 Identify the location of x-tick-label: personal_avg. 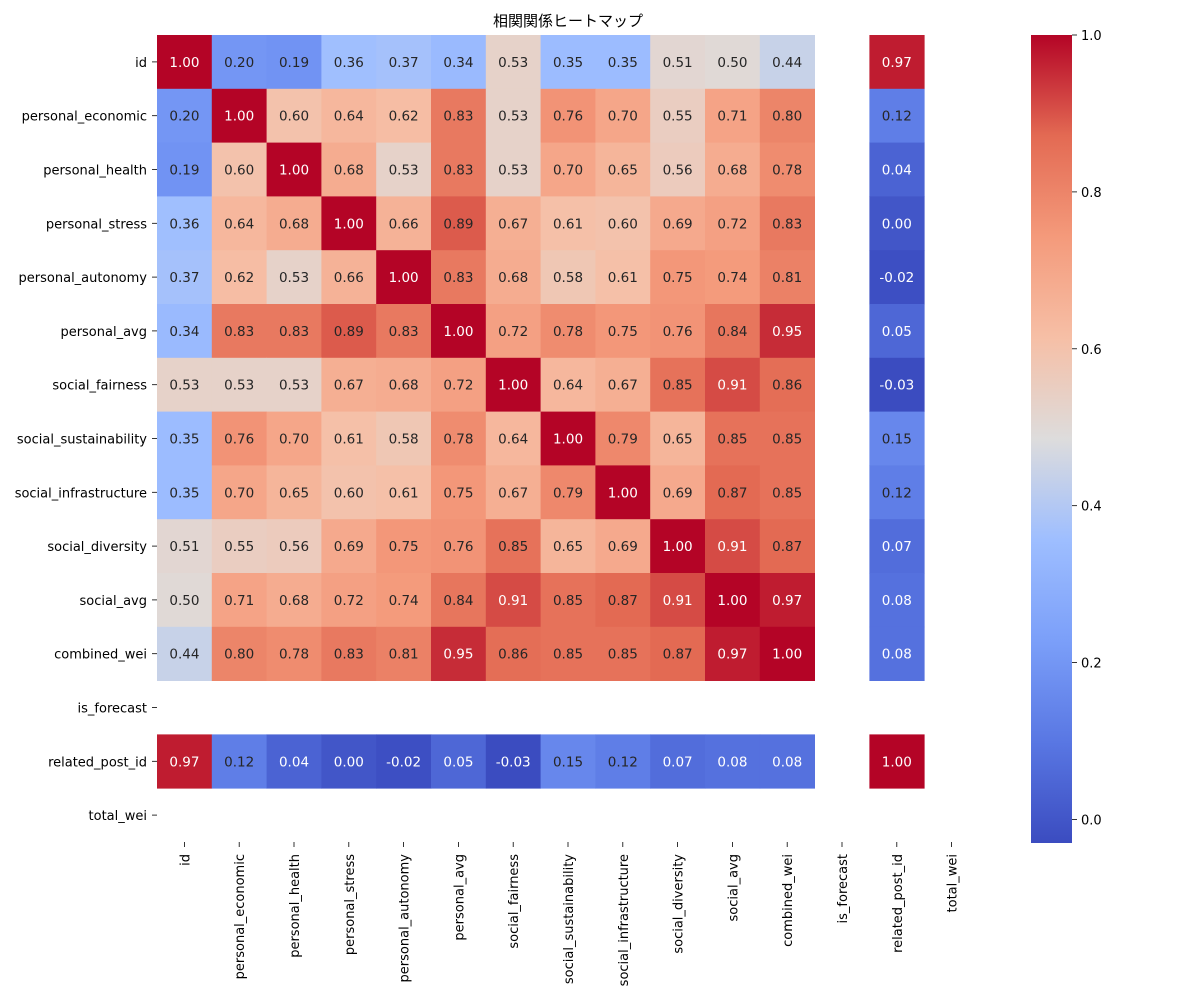
(459, 897).